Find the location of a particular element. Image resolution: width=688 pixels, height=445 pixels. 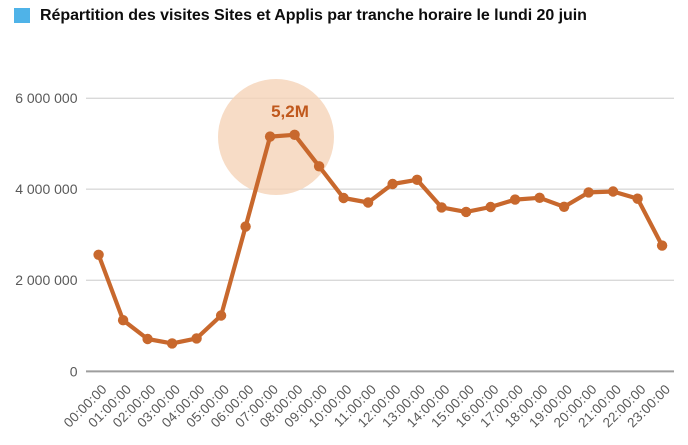

svg-text: 2 000 000 is located at coordinates (46, 280).